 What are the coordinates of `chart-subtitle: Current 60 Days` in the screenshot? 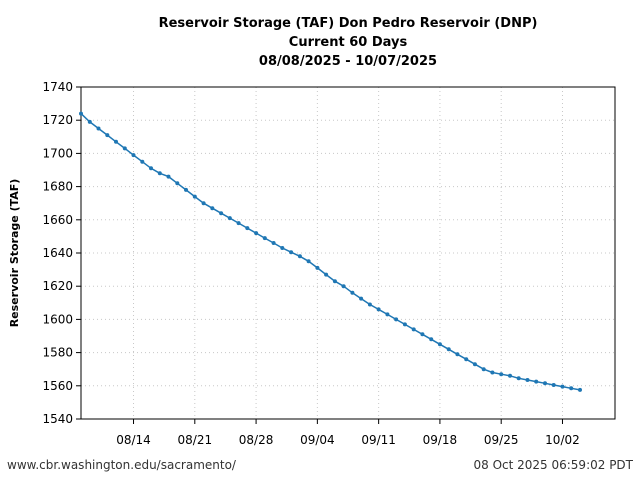 It's located at (348, 42).